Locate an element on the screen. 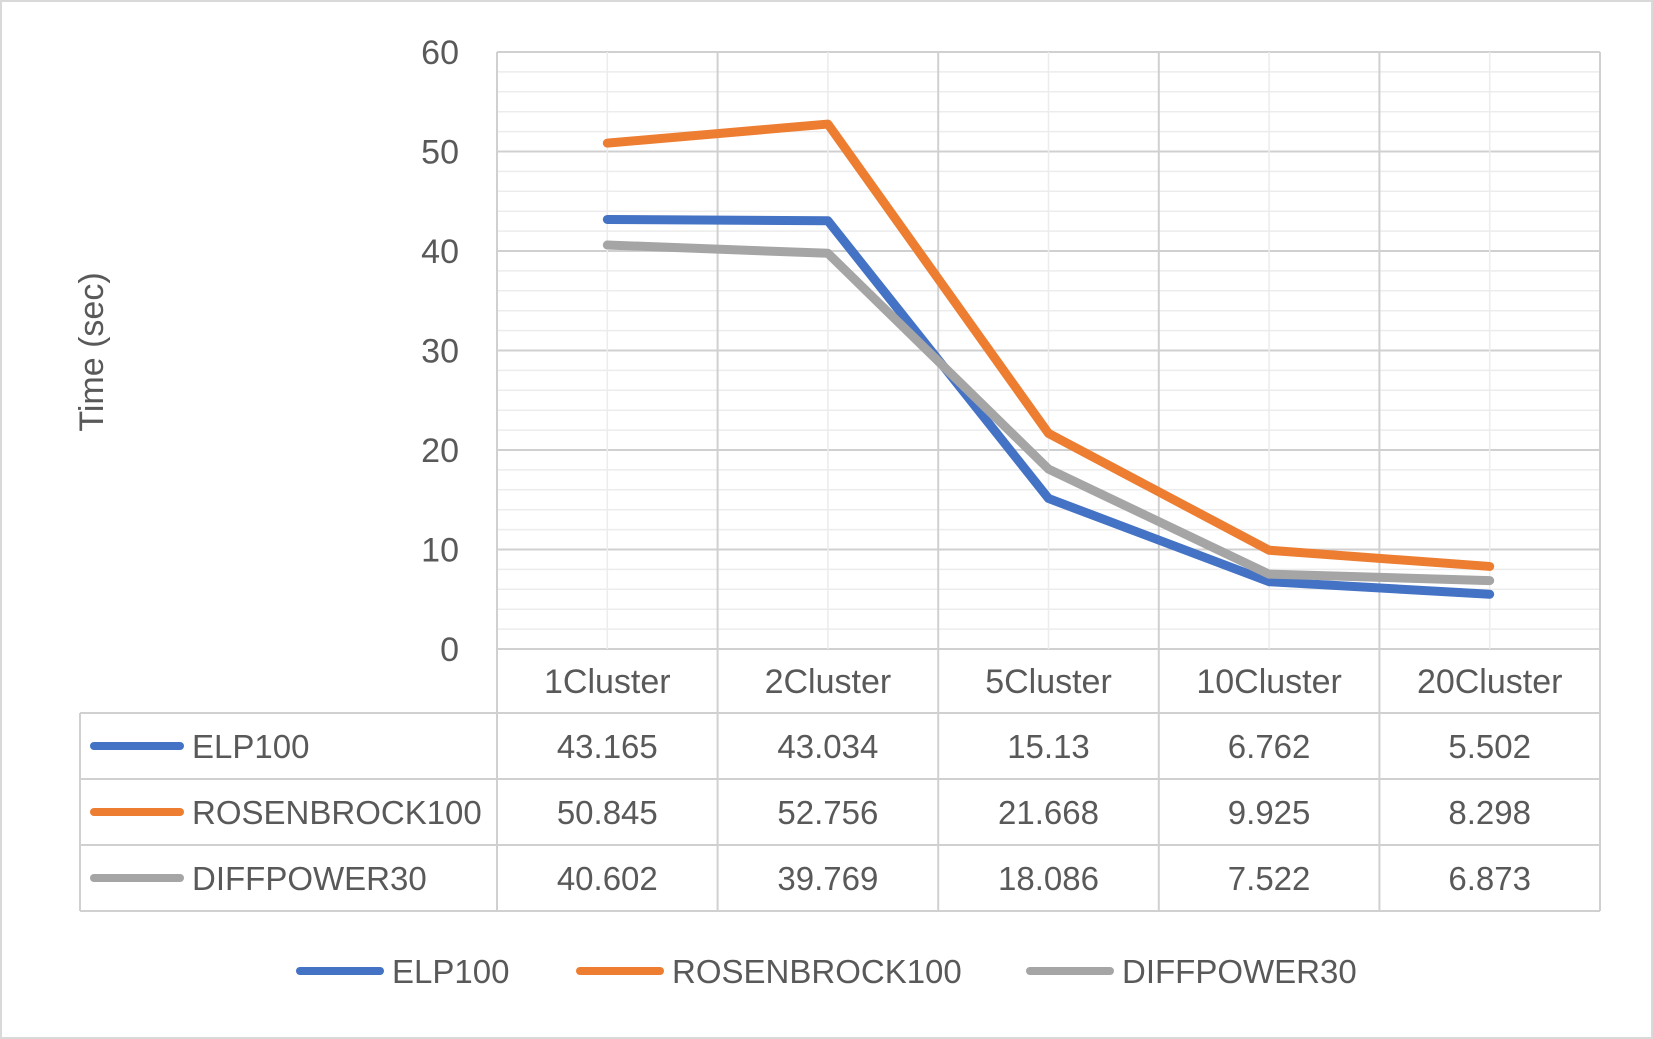 The height and width of the screenshot is (1039, 1653). y-tick-label: 30 is located at coordinates (440, 352).